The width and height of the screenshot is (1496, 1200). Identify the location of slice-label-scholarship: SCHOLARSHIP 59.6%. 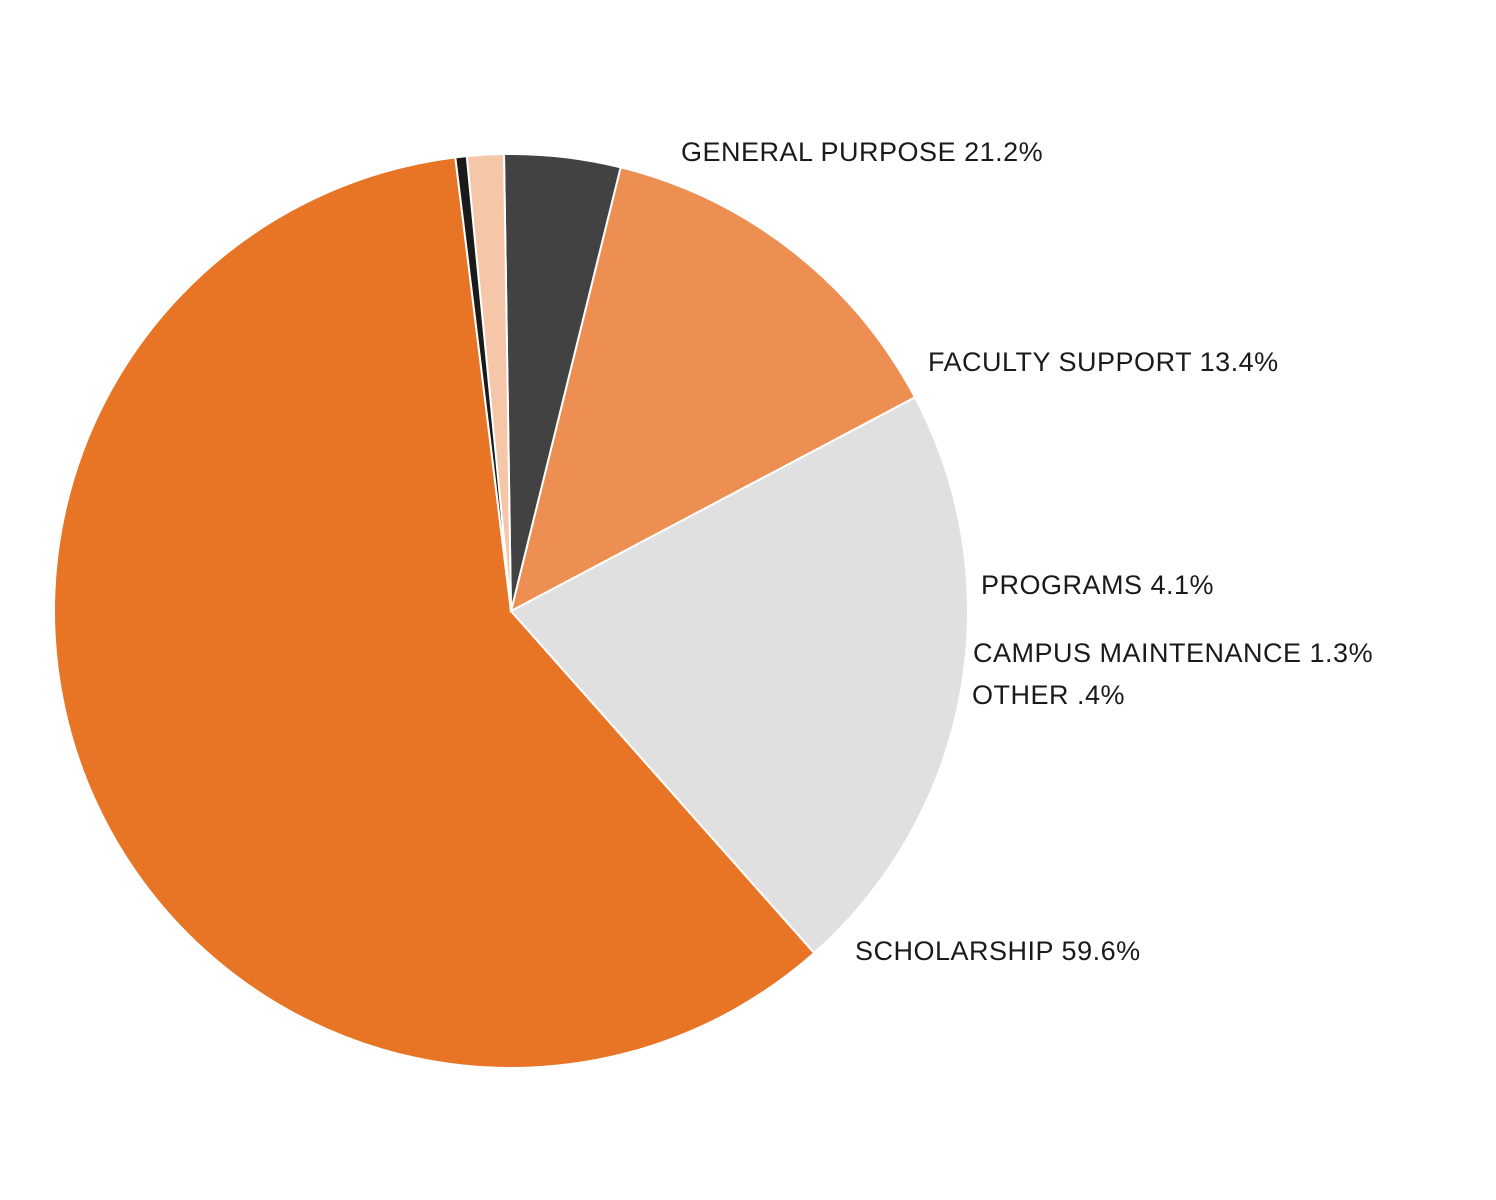
(998, 951).